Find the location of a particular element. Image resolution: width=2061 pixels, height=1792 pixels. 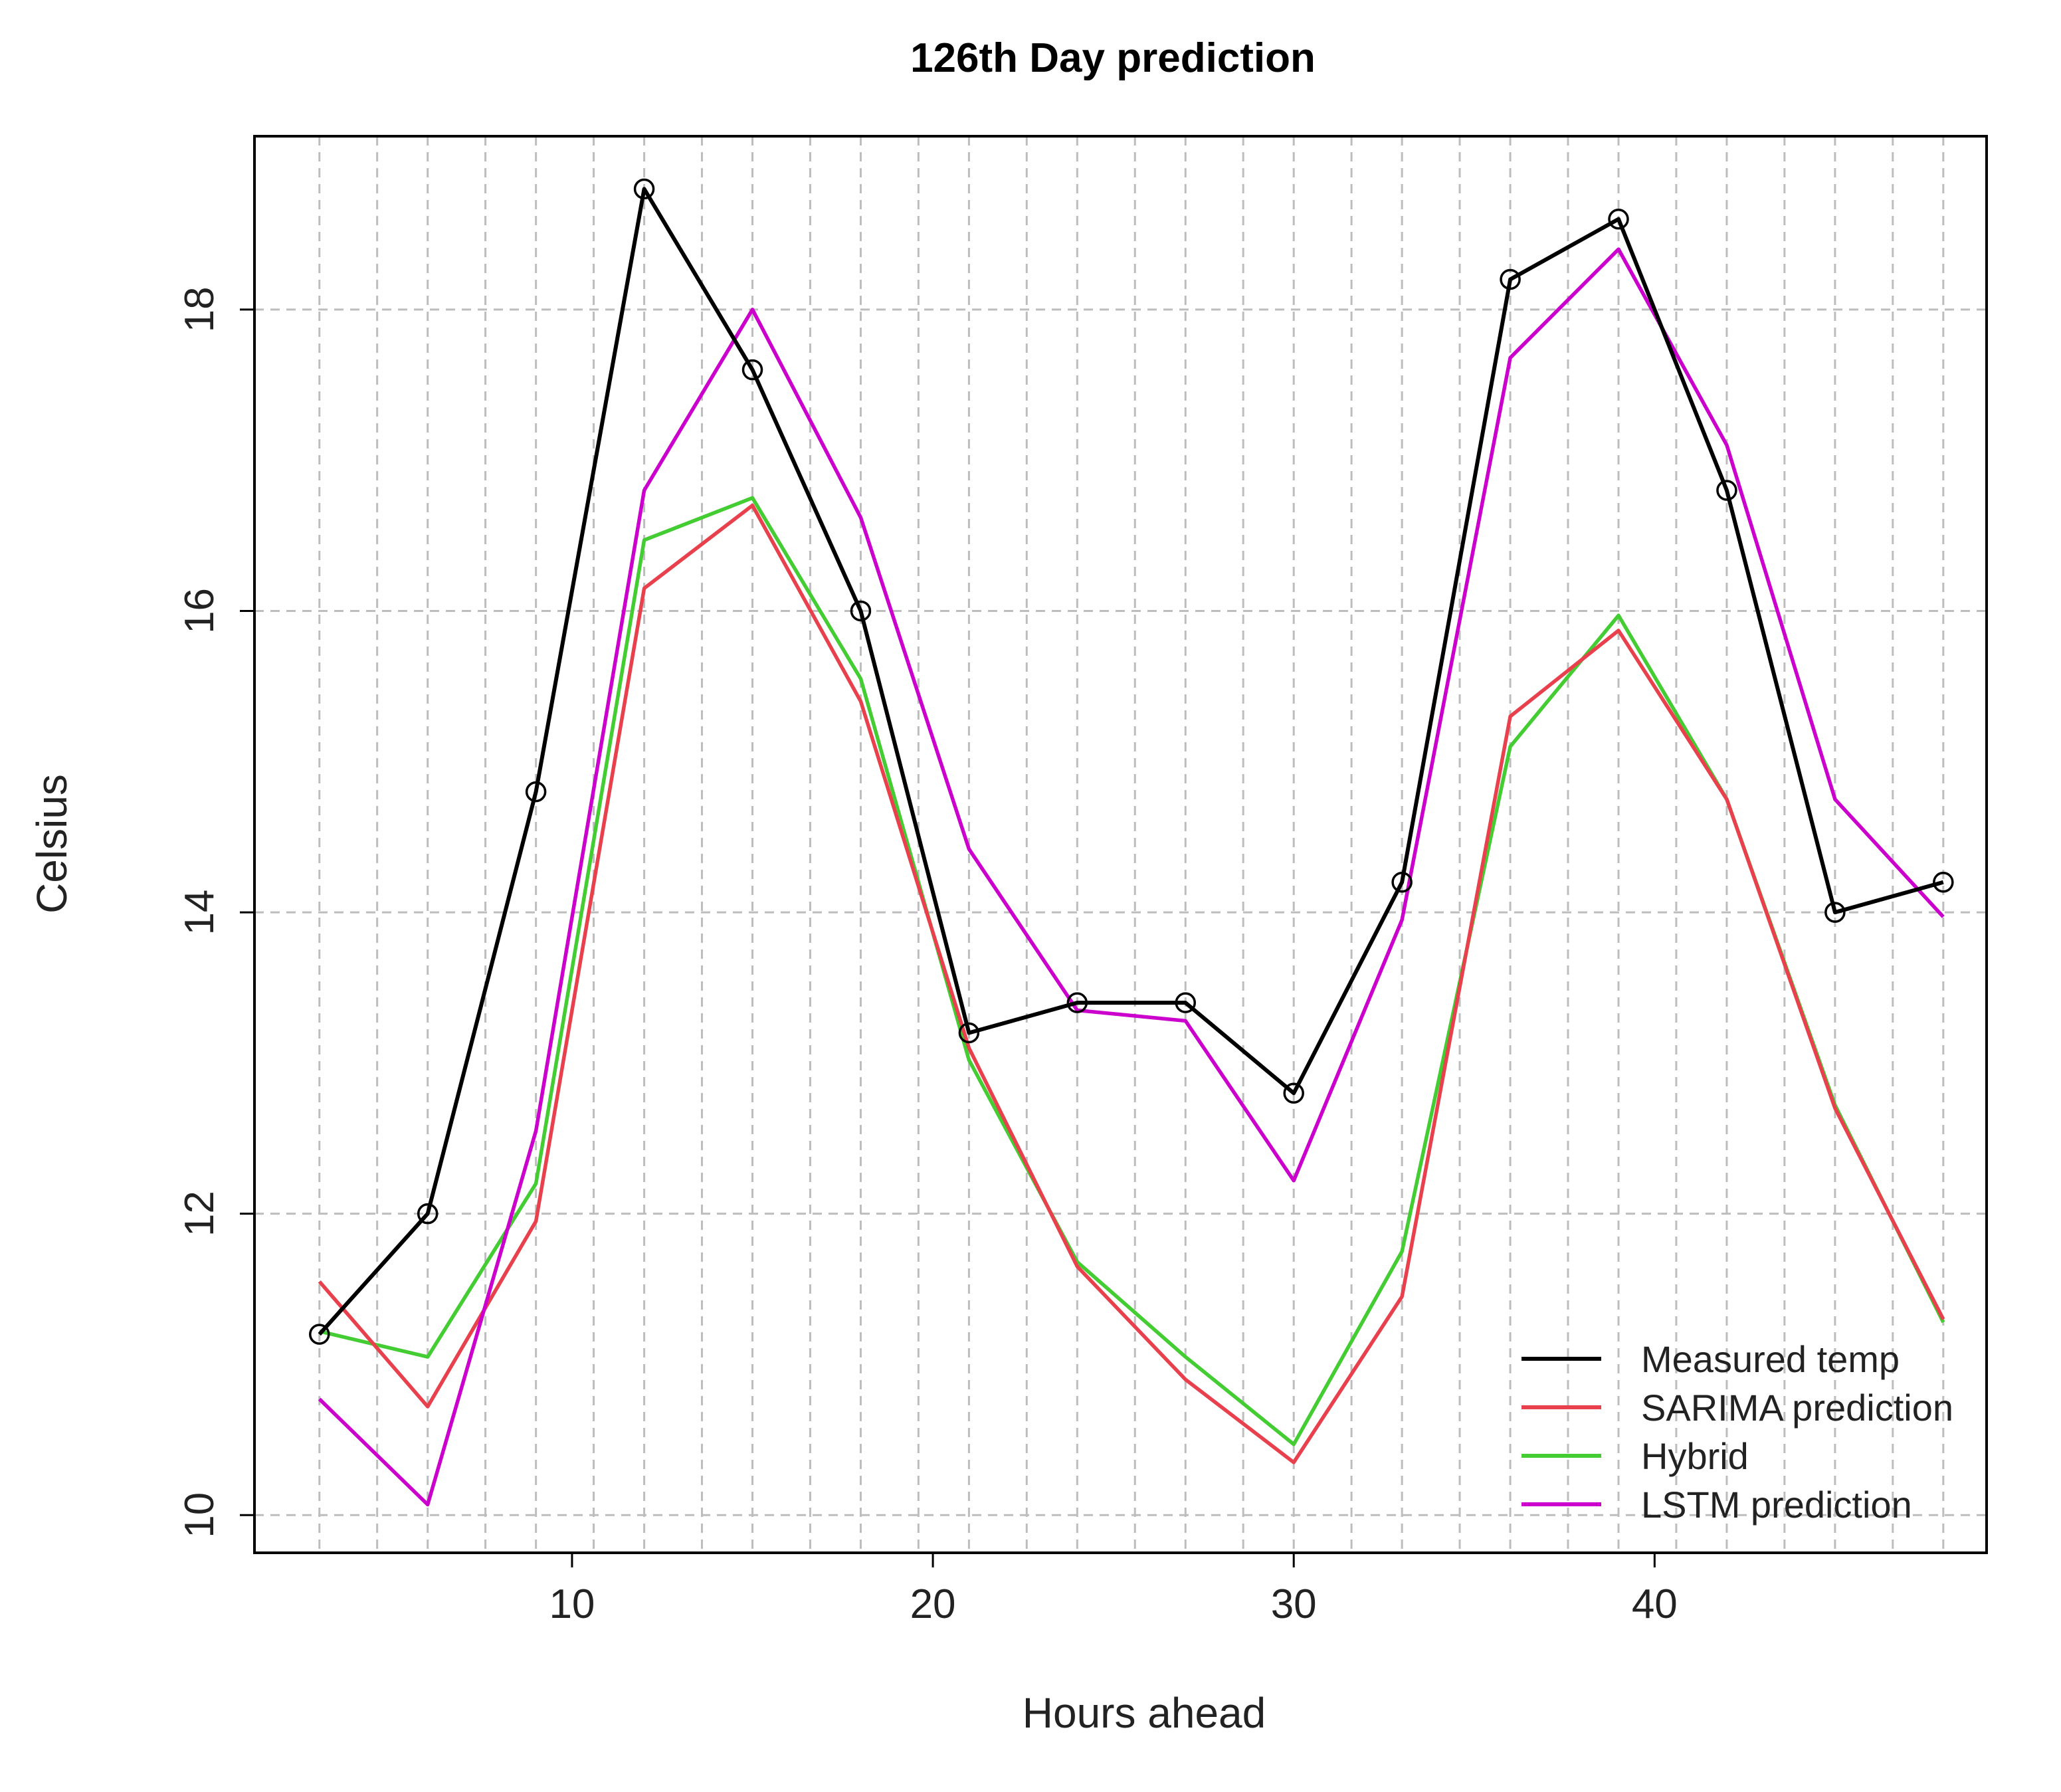

x-axis-ticks: 10 20 30 40 is located at coordinates (1113, 1590).